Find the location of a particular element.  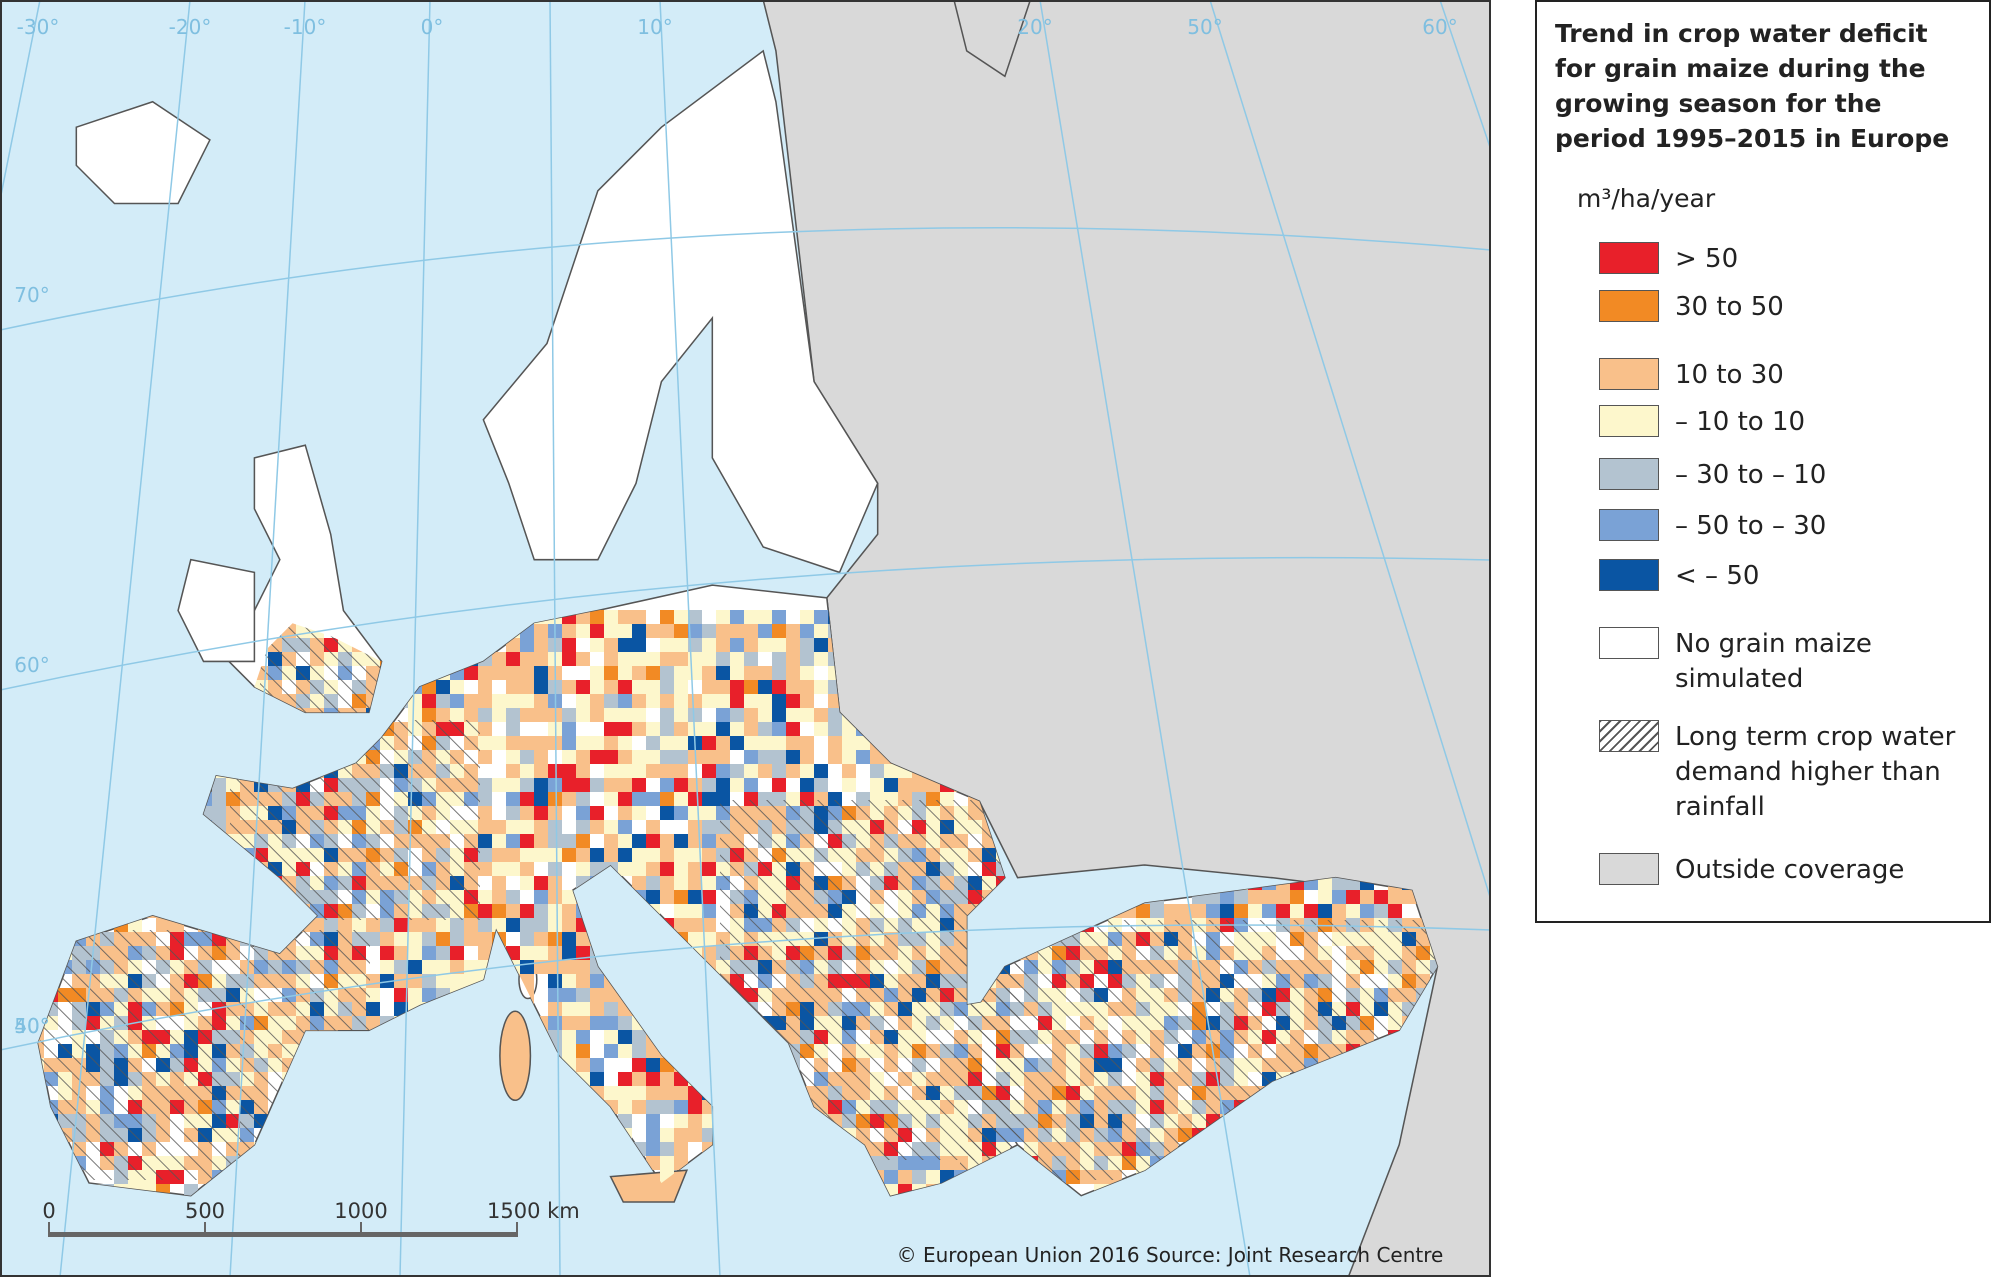

legend-item: – 50 to – 30 is located at coordinates (1789, 526).